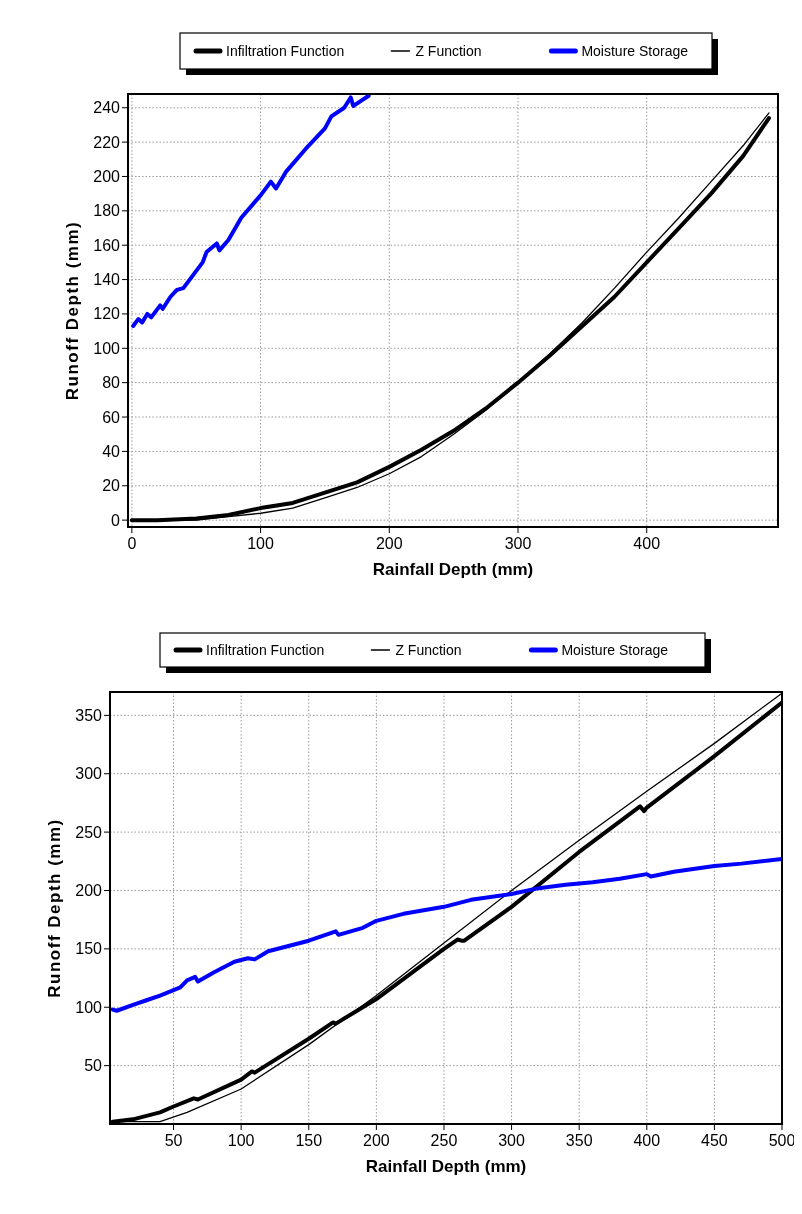  What do you see at coordinates (173, 1140) in the screenshot?
I see `x-tick-label: 50` at bounding box center [173, 1140].